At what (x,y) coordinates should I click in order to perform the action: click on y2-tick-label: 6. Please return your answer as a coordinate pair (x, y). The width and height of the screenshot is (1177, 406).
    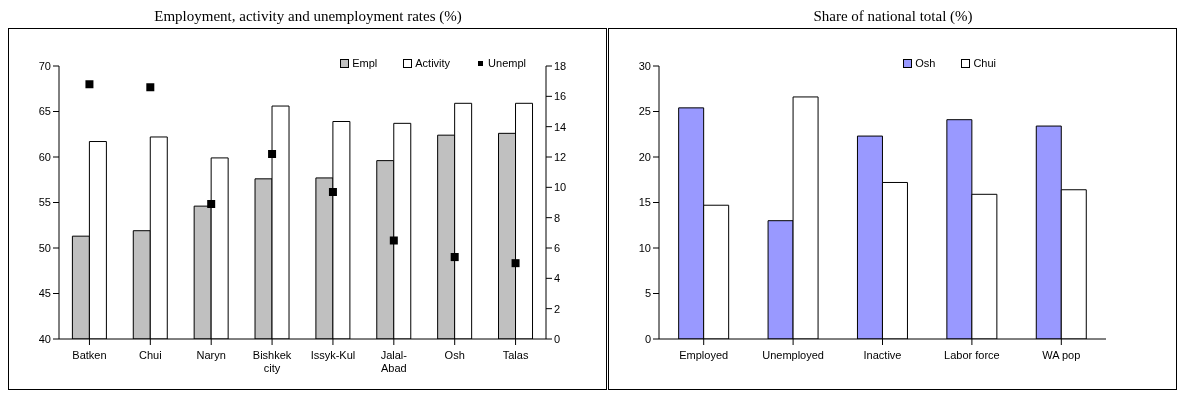
    Looking at the image, I should click on (557, 247).